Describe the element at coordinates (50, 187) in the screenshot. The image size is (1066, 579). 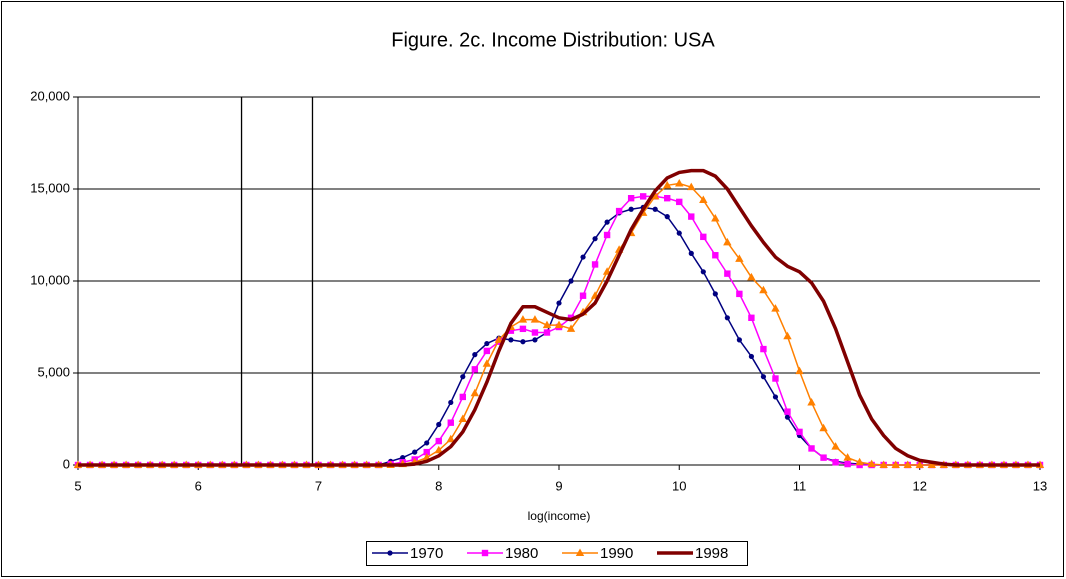
I see `y-tick-label: 15,000` at that location.